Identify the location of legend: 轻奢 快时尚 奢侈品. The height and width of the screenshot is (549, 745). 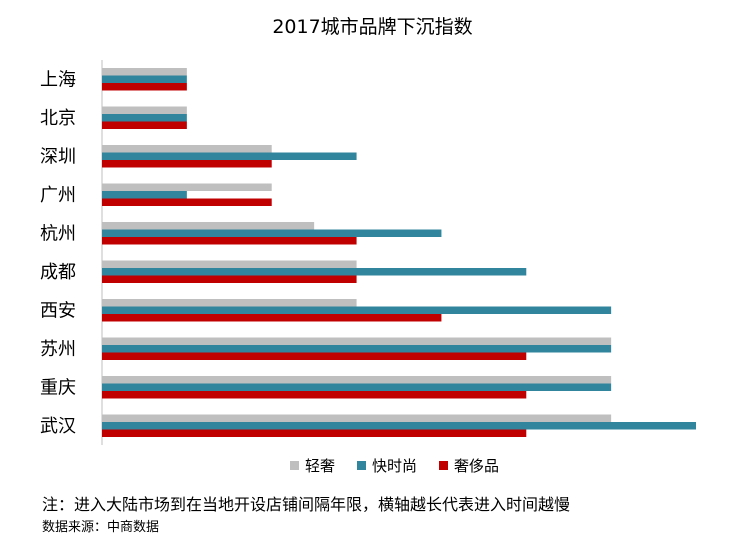
(394, 465).